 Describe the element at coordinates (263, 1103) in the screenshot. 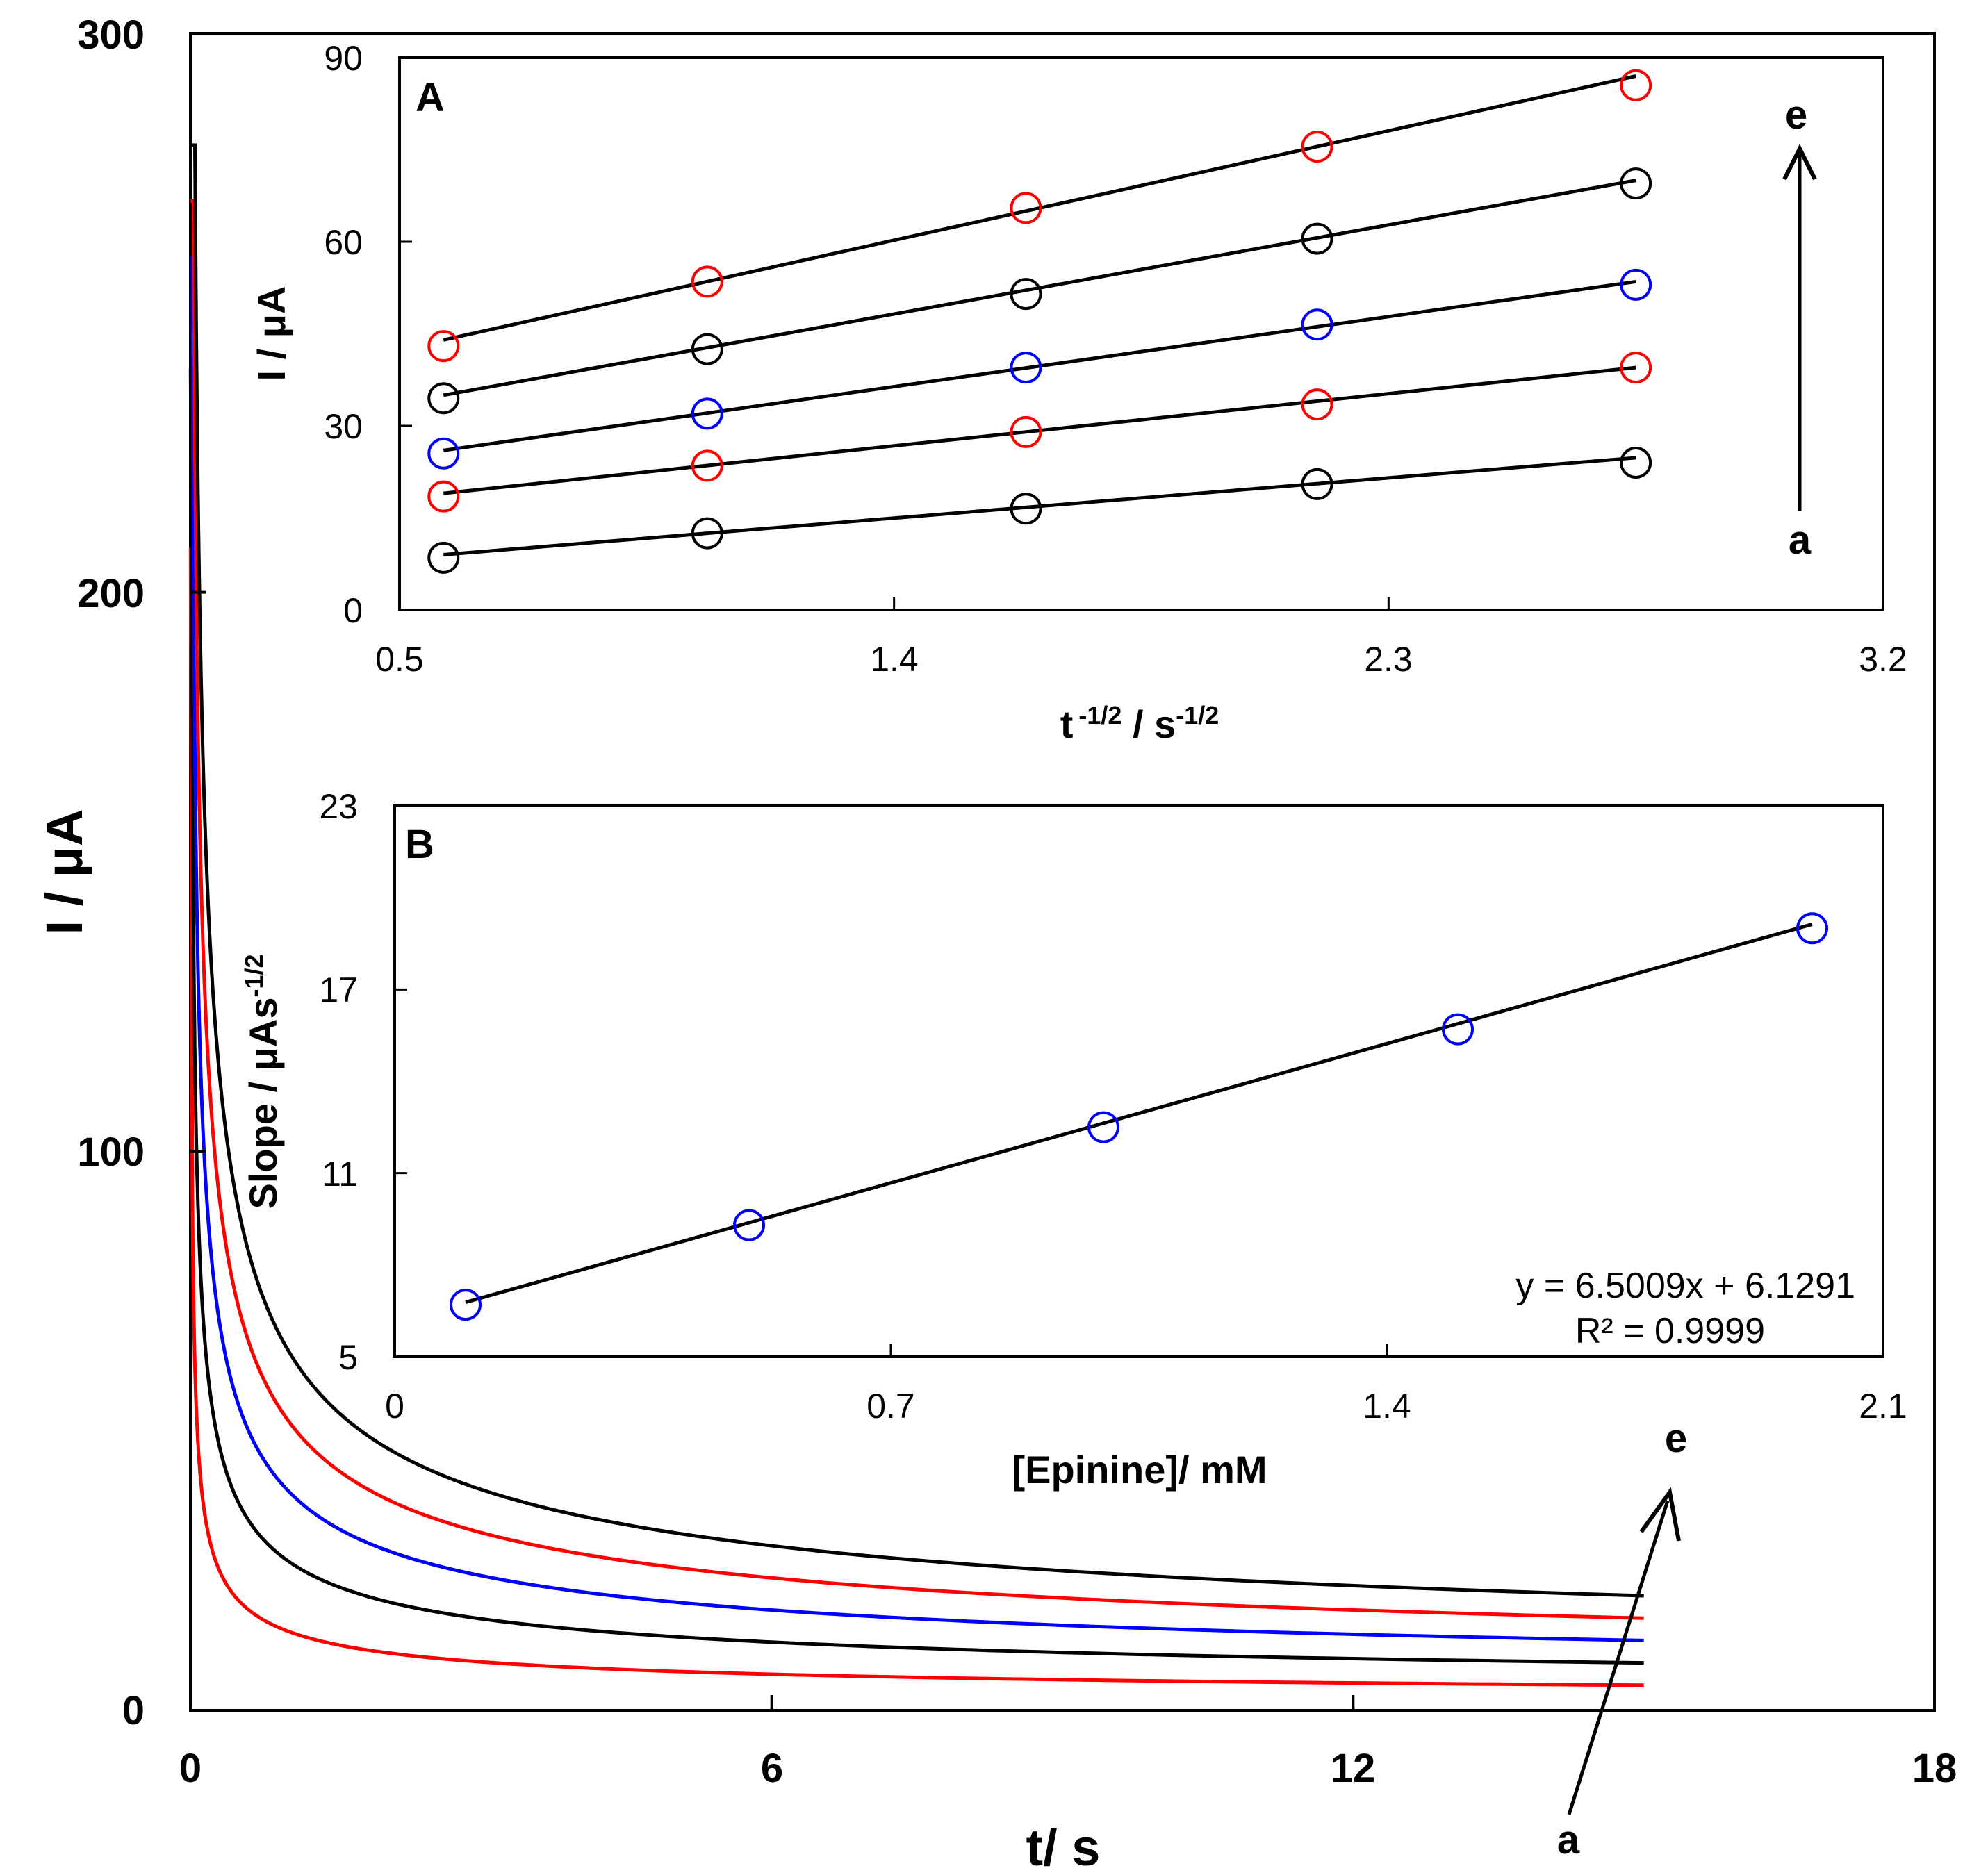

I see `inset-b-ylabel-base: Slope / μAs` at that location.